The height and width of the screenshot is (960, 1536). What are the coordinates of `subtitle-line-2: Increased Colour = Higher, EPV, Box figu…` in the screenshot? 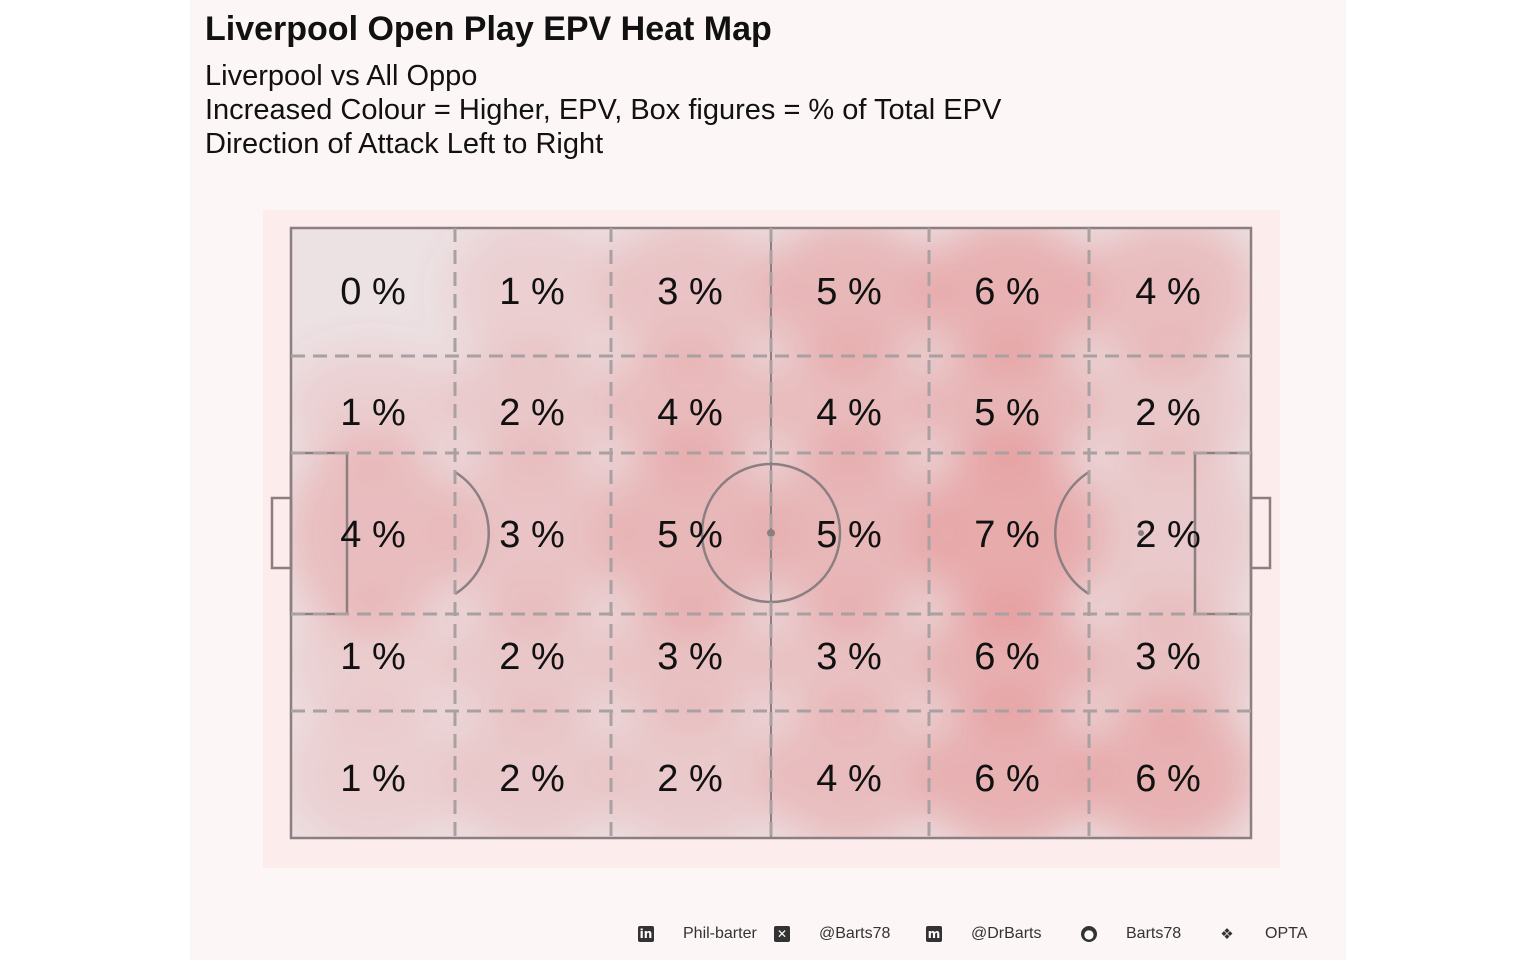 It's located at (603, 110).